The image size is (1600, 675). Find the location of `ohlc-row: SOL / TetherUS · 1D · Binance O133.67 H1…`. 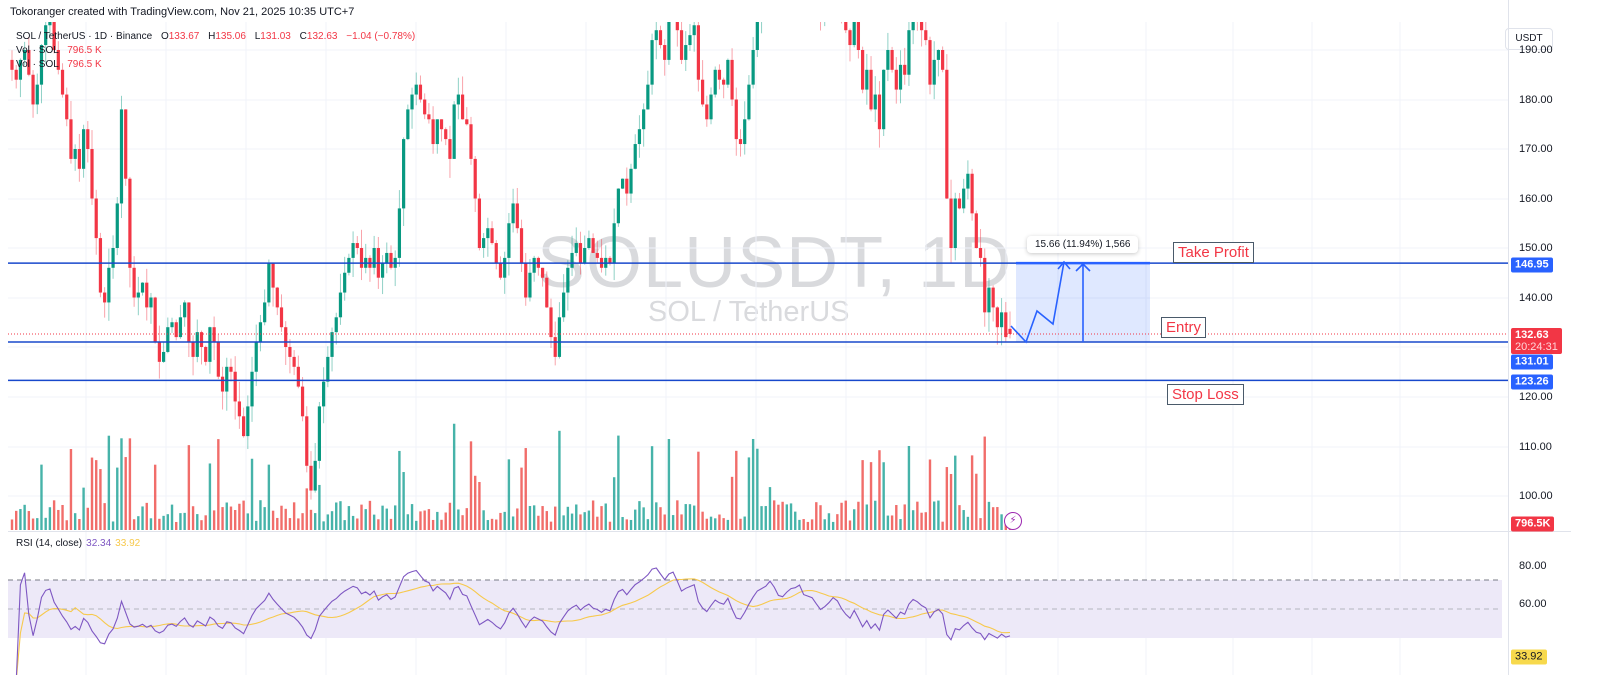

ohlc-row: SOL / TetherUS · 1D · Binance O133.67 H1… is located at coordinates (216, 36).